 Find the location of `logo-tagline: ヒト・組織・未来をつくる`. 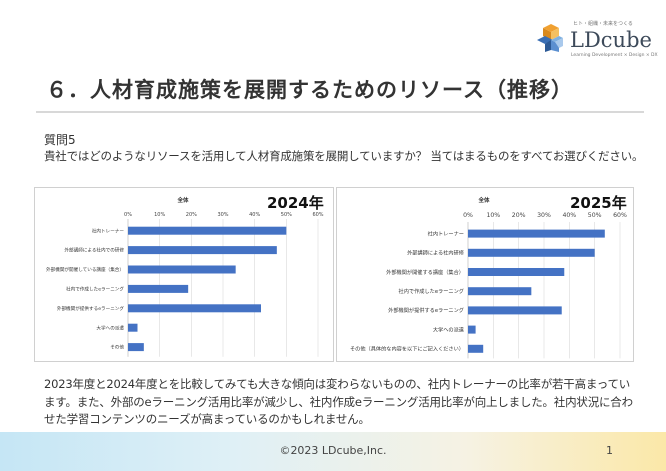

logo-tagline: ヒト・組織・未来をつくる is located at coordinates (603, 24).